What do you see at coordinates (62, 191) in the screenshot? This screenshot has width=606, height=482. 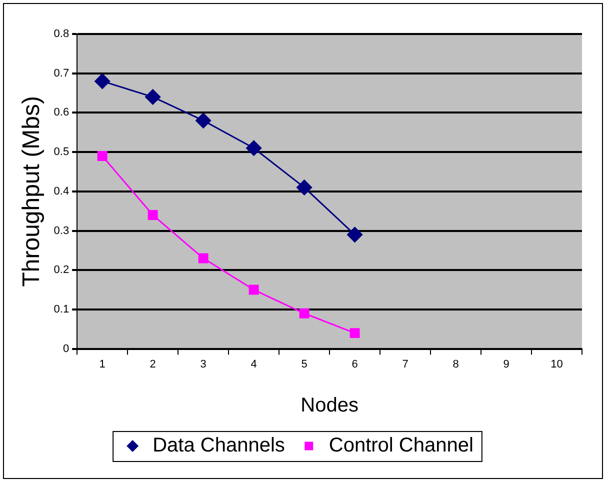 I see `y-tick-label: 0.4` at bounding box center [62, 191].